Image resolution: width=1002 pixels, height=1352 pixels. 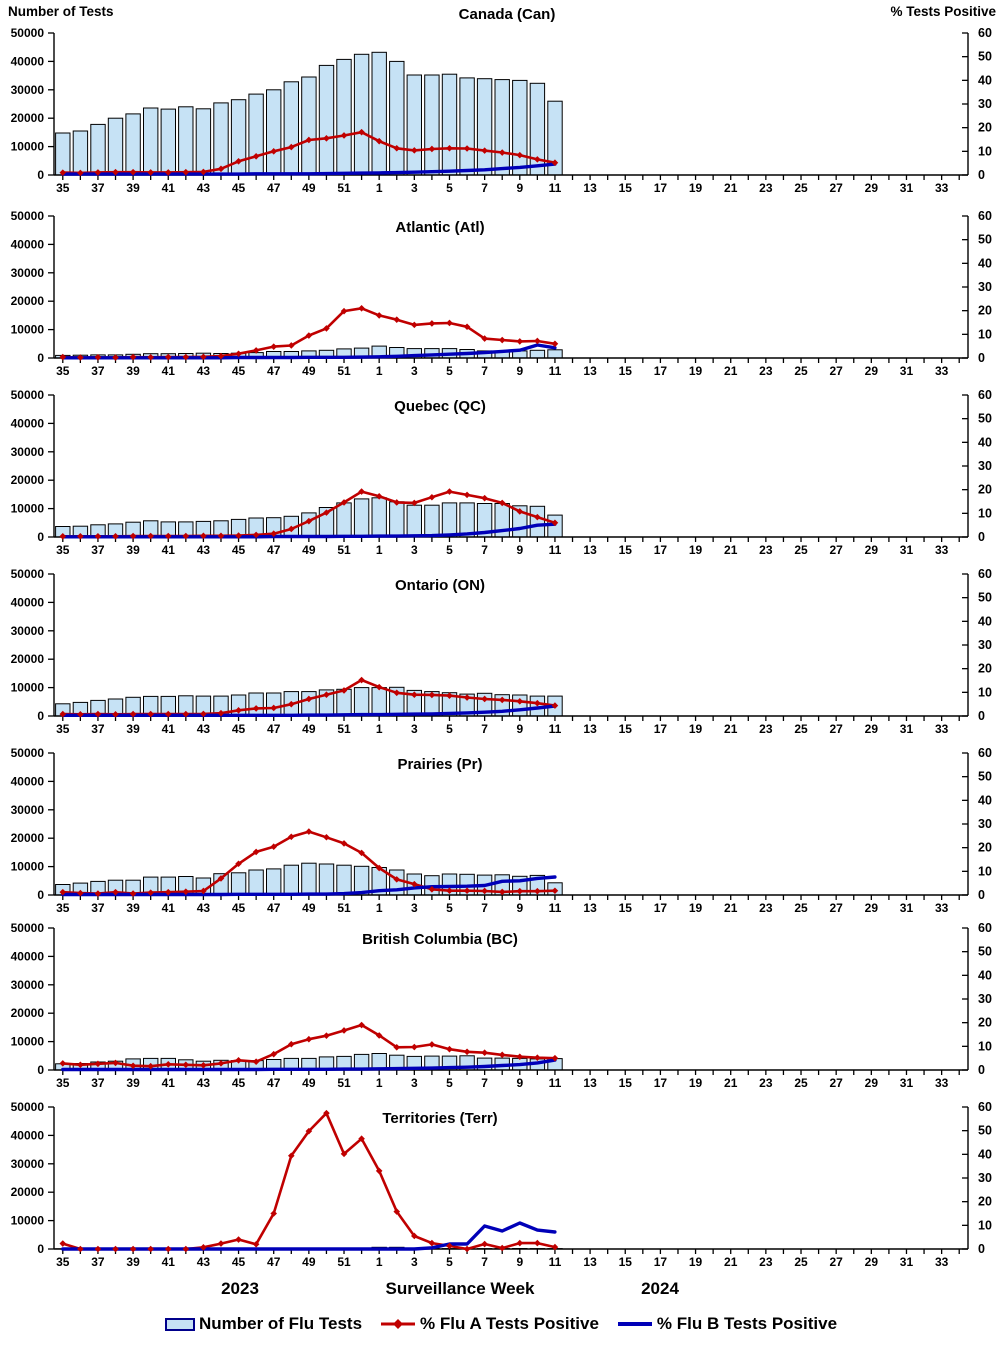 What do you see at coordinates (660, 1288) in the screenshot?
I see `x-axis-year-2024: 2024` at bounding box center [660, 1288].